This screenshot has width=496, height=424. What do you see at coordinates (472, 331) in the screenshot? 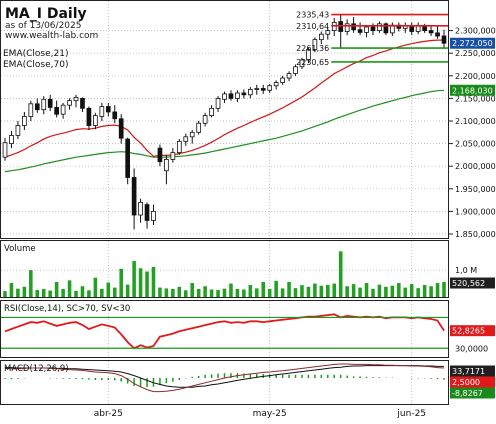
I see `rsi-badge: 52,8265` at bounding box center [472, 331].